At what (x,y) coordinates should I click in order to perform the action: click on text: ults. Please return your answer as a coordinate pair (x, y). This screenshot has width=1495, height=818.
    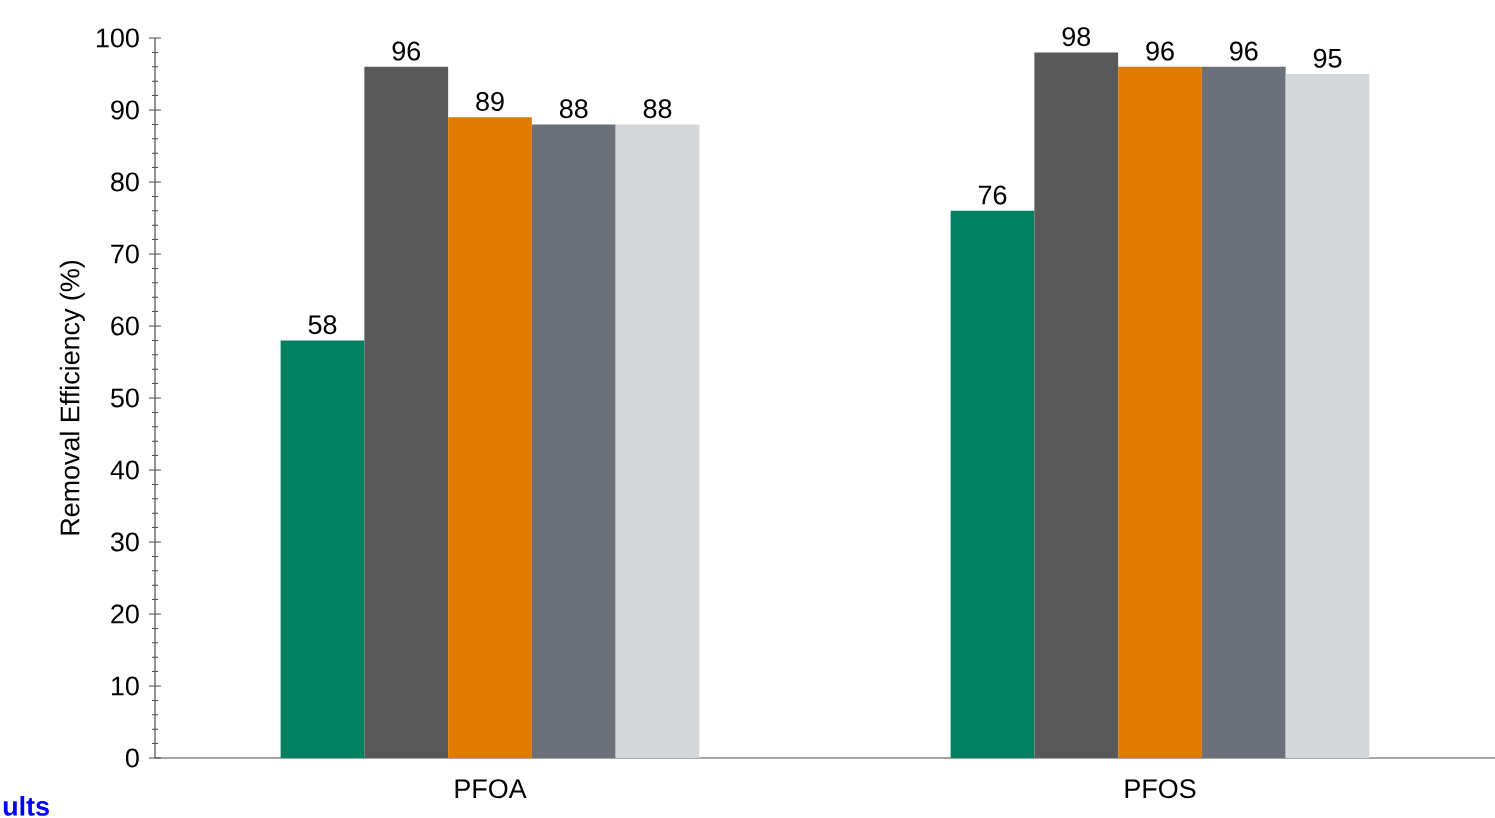
    Looking at the image, I should click on (26, 806).